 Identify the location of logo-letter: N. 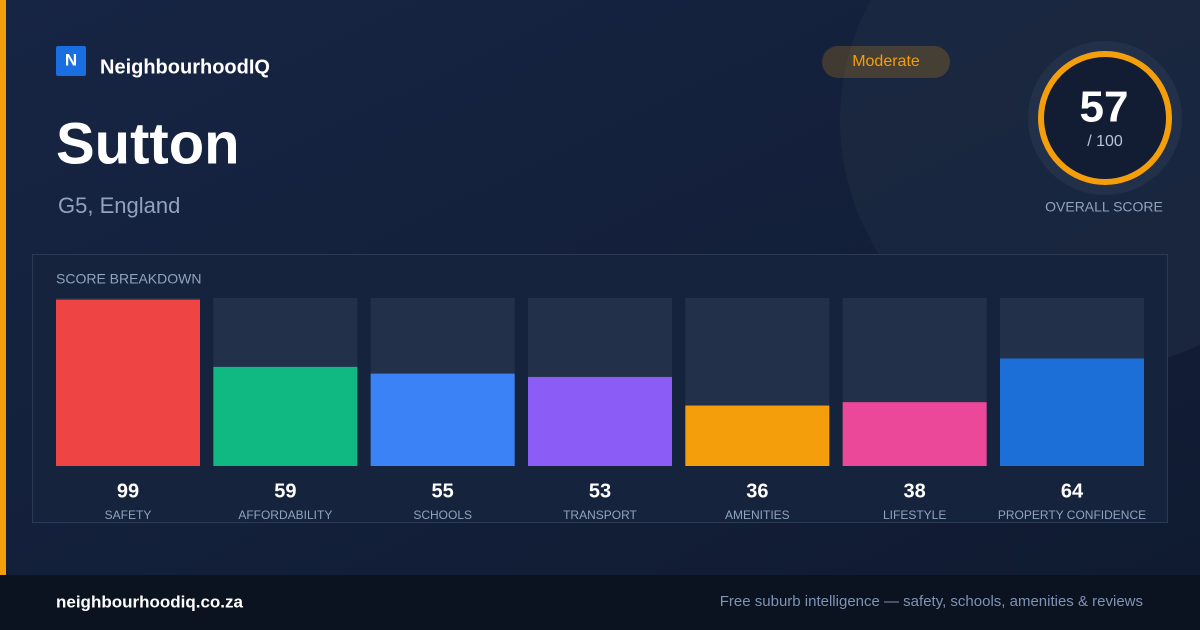
(71, 59).